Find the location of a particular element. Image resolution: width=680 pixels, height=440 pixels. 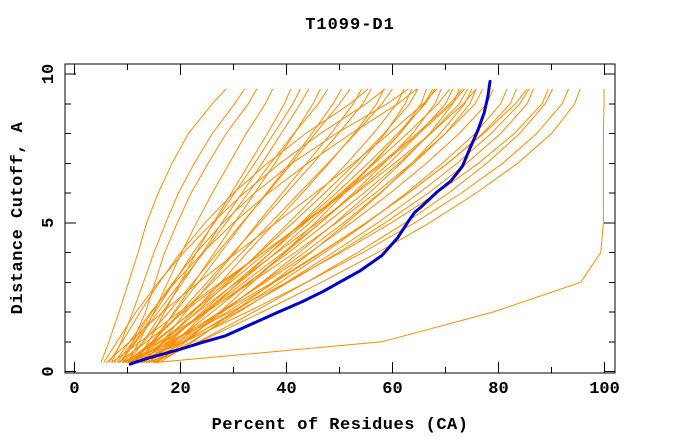

y-axis-label: Distance Cutoff, A is located at coordinates (18, 217).